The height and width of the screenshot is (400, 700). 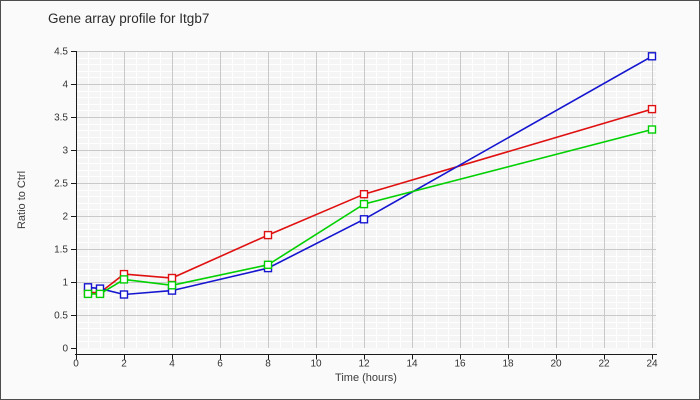 What do you see at coordinates (61, 118) in the screenshot?
I see `y-tick-label: 3.5` at bounding box center [61, 118].